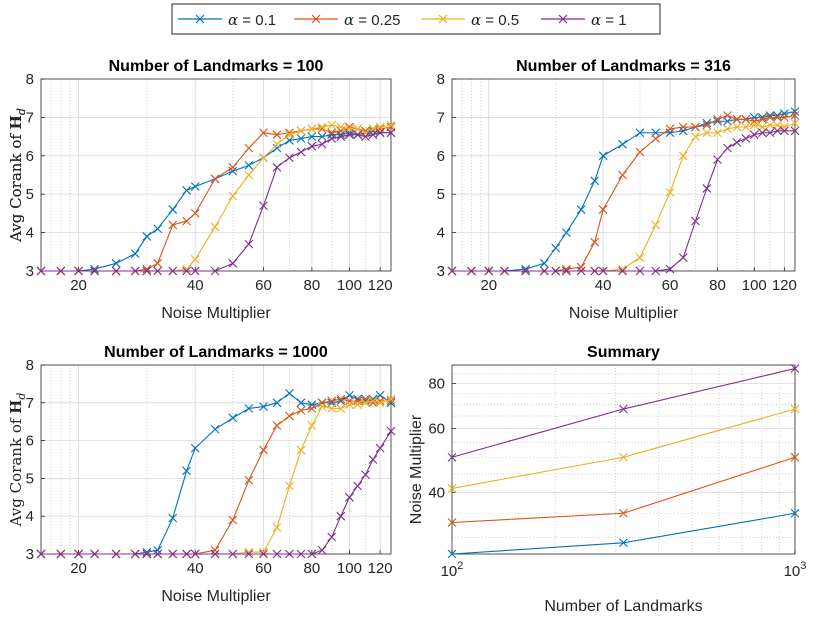  I want to click on legend-entry: α = 0.1, so click(227, 20).